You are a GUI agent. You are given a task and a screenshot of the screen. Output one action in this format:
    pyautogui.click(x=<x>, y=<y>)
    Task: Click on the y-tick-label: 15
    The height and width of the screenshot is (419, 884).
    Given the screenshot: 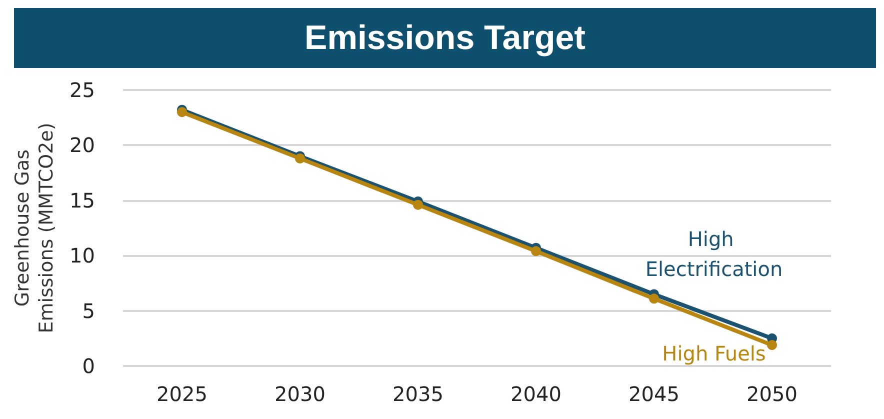 What is the action you would take?
    pyautogui.click(x=82, y=200)
    